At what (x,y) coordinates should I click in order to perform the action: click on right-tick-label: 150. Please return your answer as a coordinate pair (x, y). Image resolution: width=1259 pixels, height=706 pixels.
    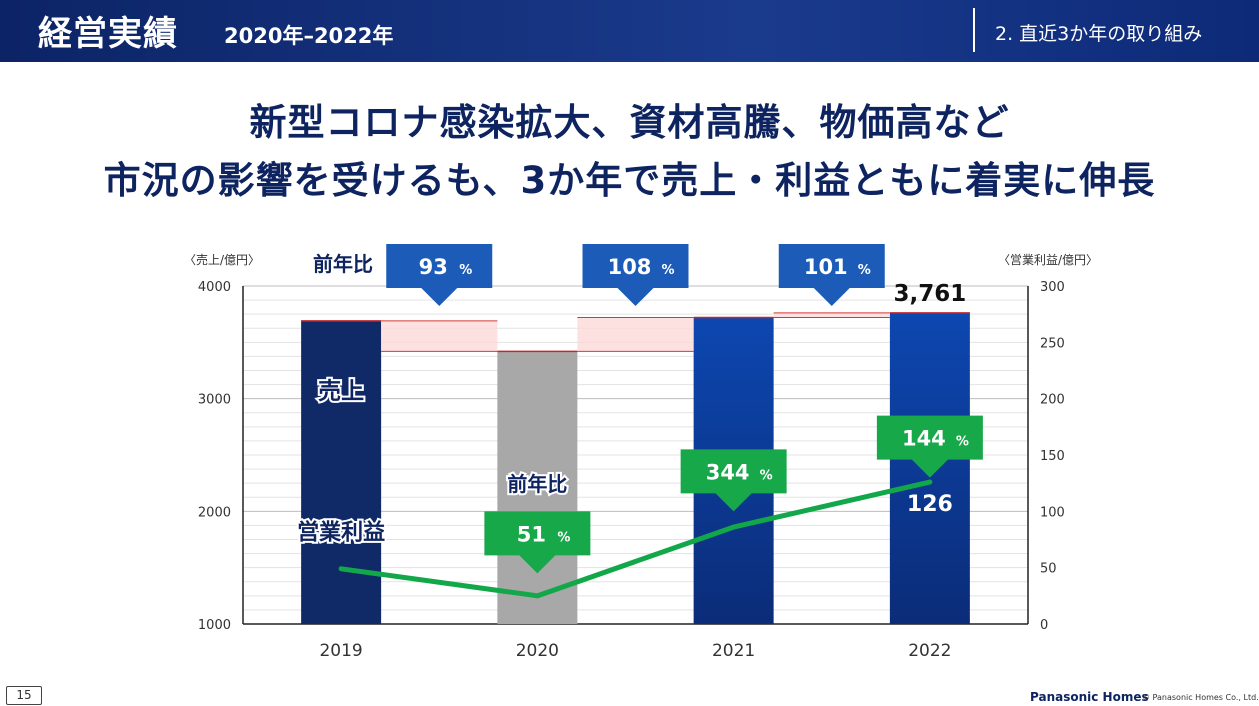
    Looking at the image, I should click on (1052, 456).